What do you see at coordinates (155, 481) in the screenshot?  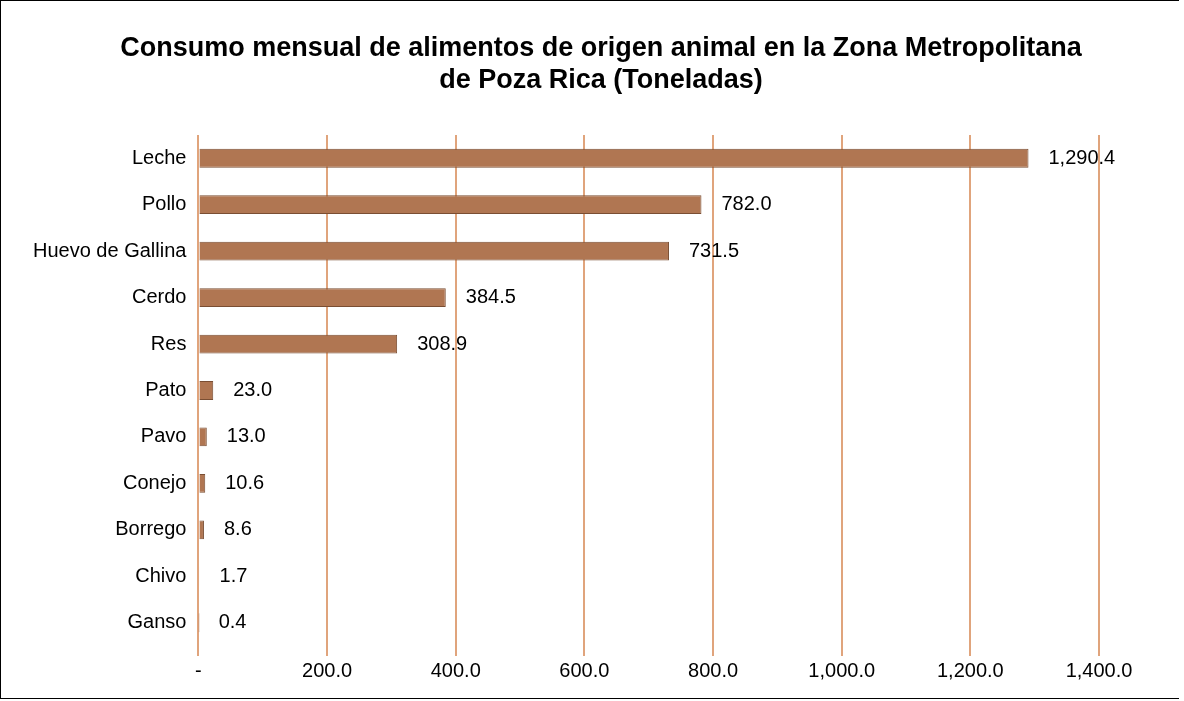 I see `y-tick-label: Conejo` at bounding box center [155, 481].